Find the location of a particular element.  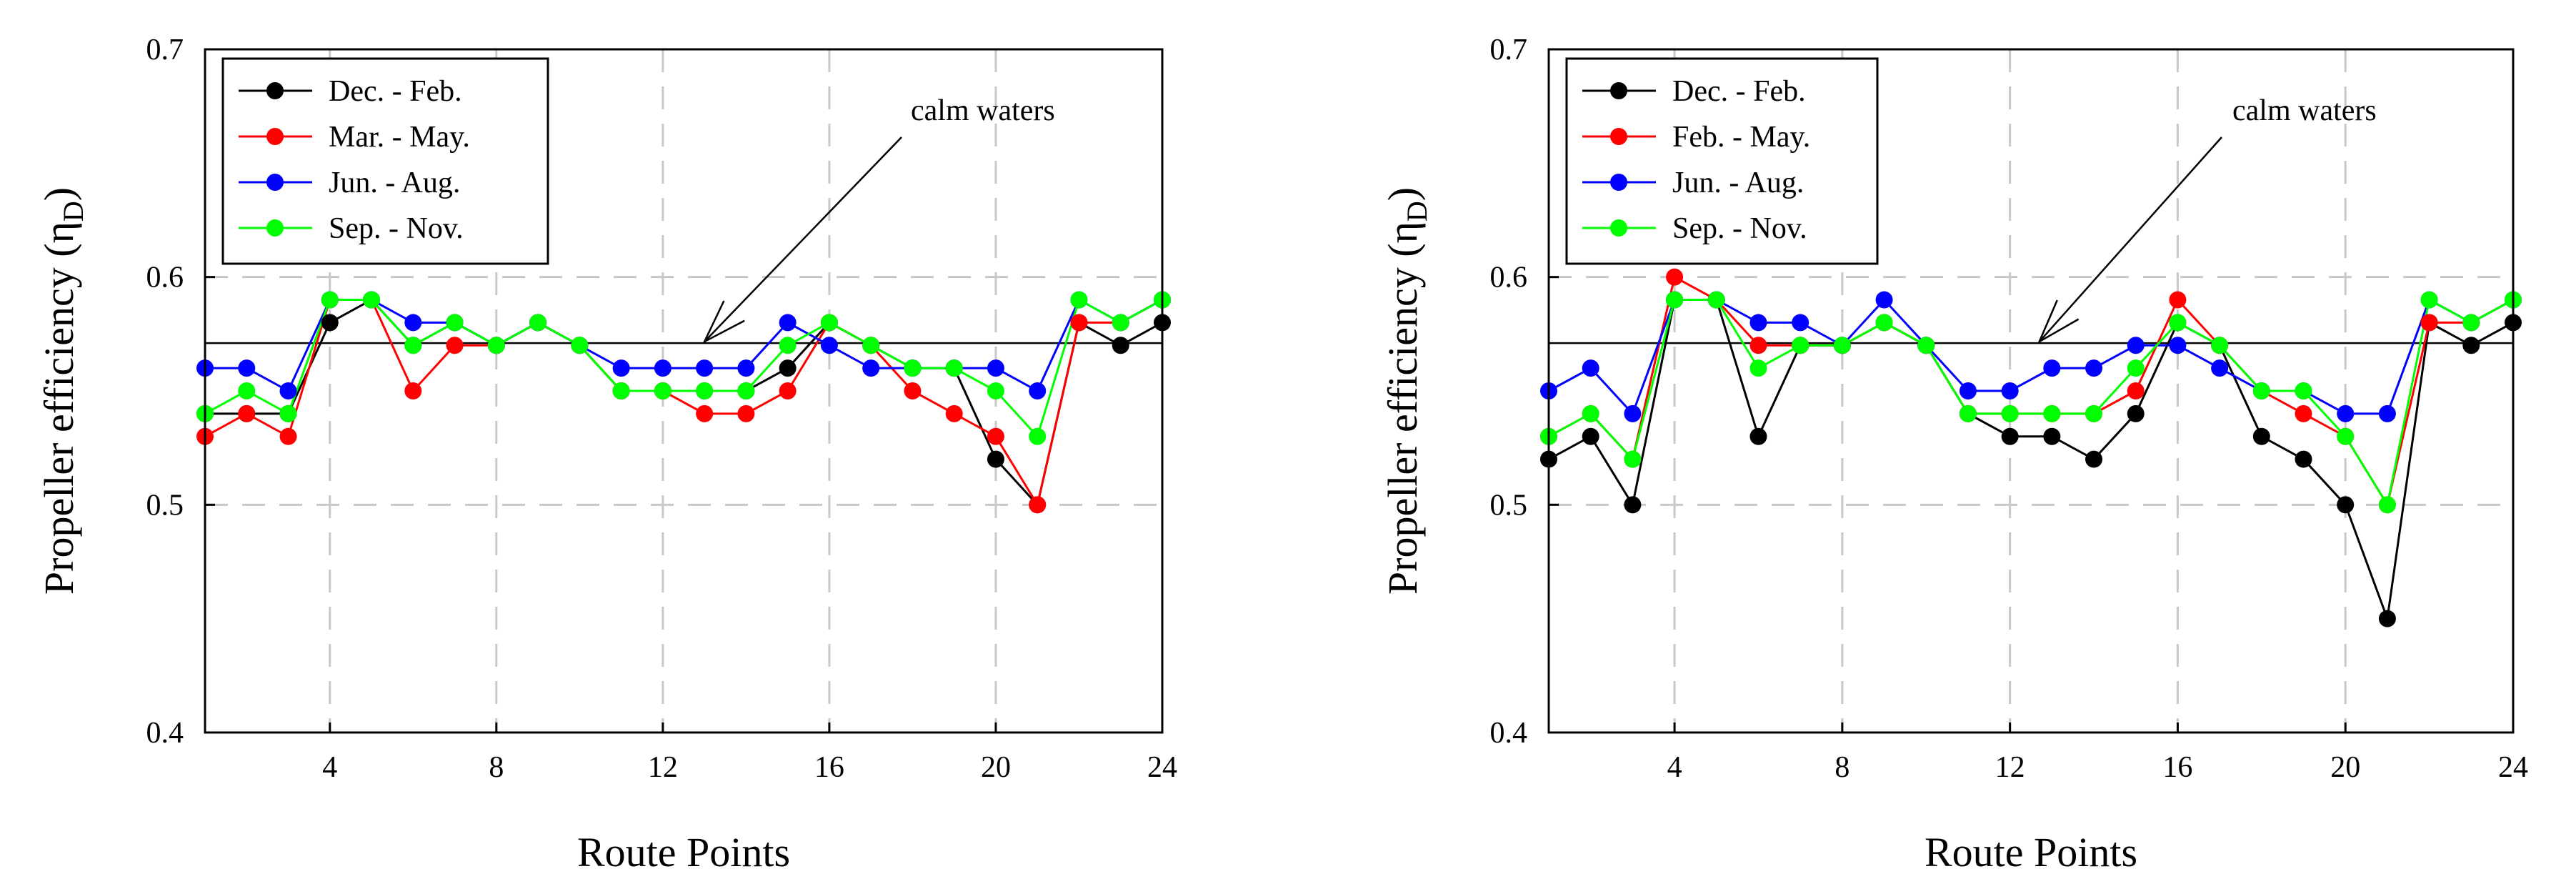

y-tick-label: 0.4 is located at coordinates (1509, 733).